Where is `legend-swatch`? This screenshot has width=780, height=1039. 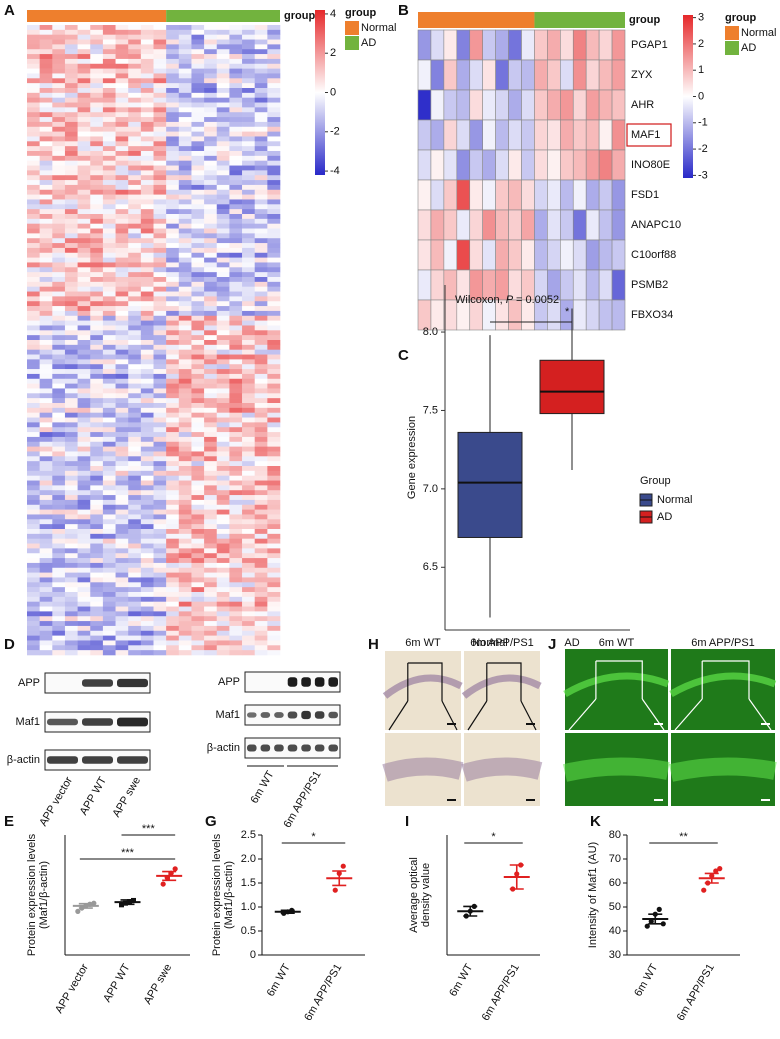 legend-swatch is located at coordinates (732, 48).